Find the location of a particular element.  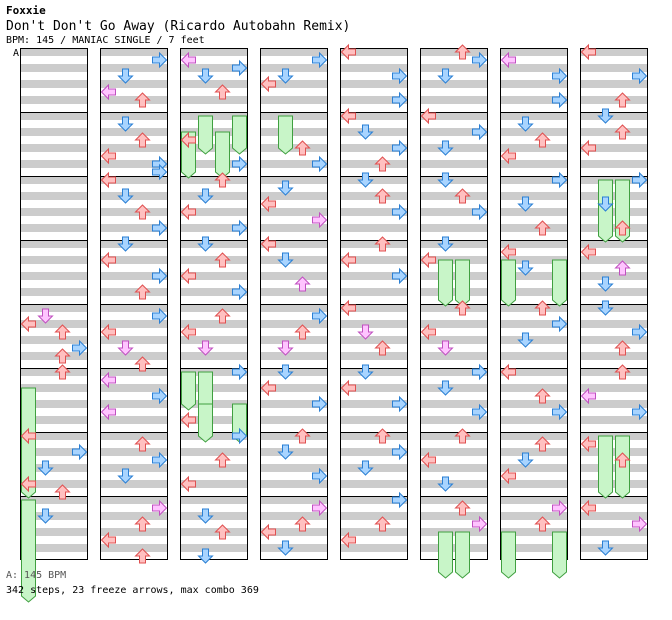

bpm-summary: A: 145 BPM is located at coordinates (36, 575).